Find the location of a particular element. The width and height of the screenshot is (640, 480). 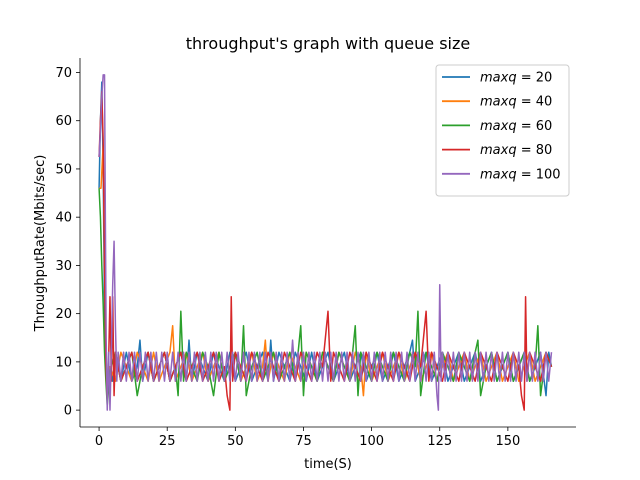

legend-entry-40: maxq = 40 is located at coordinates (516, 102).